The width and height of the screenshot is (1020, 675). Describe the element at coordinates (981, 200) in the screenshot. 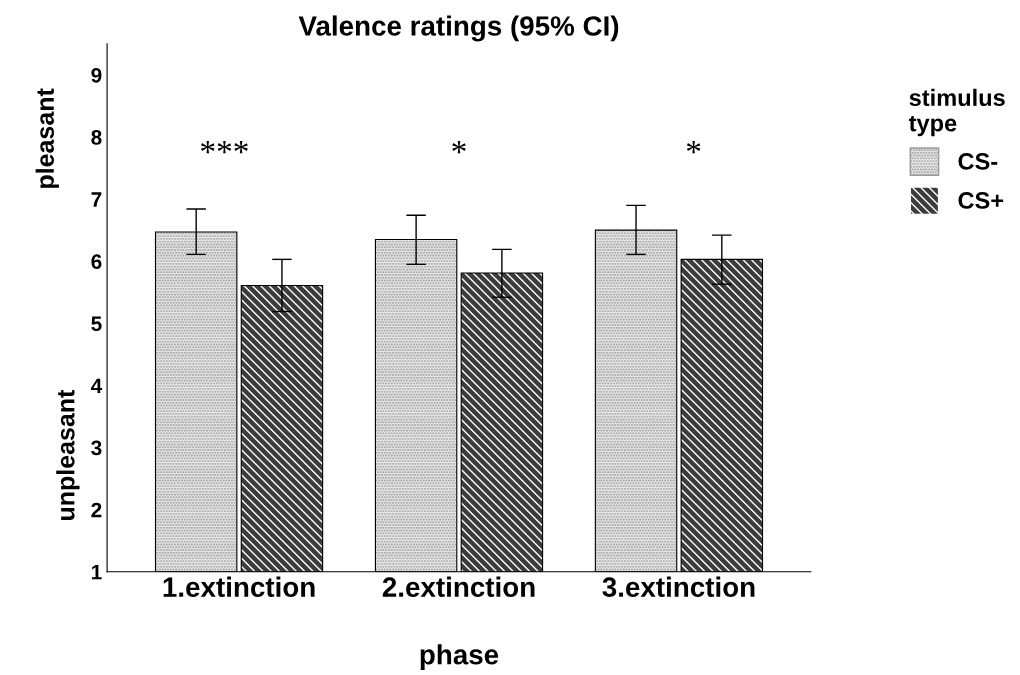

I see `legend-label: CS+` at that location.